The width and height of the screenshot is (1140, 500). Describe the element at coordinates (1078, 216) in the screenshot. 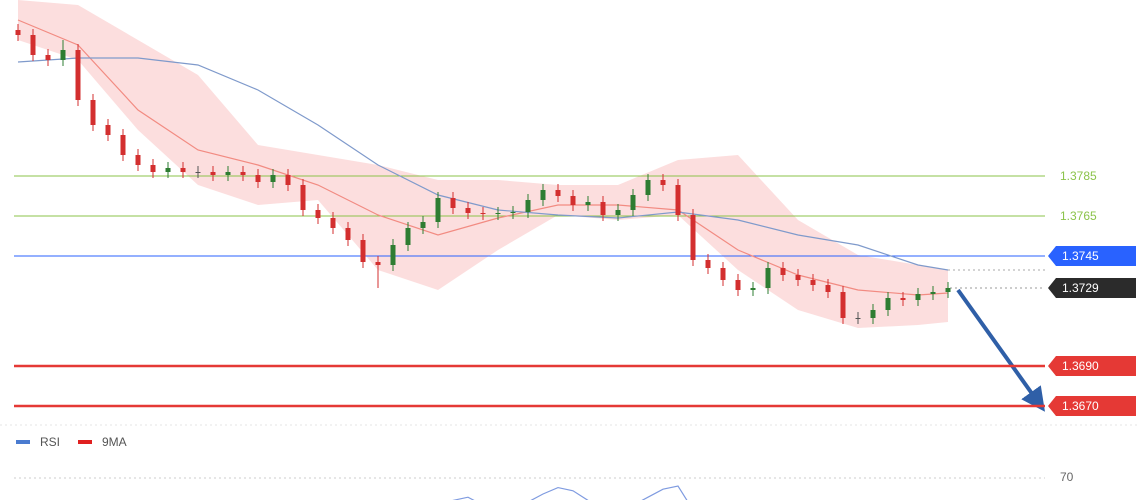

I see `level-label: 1.3765` at that location.